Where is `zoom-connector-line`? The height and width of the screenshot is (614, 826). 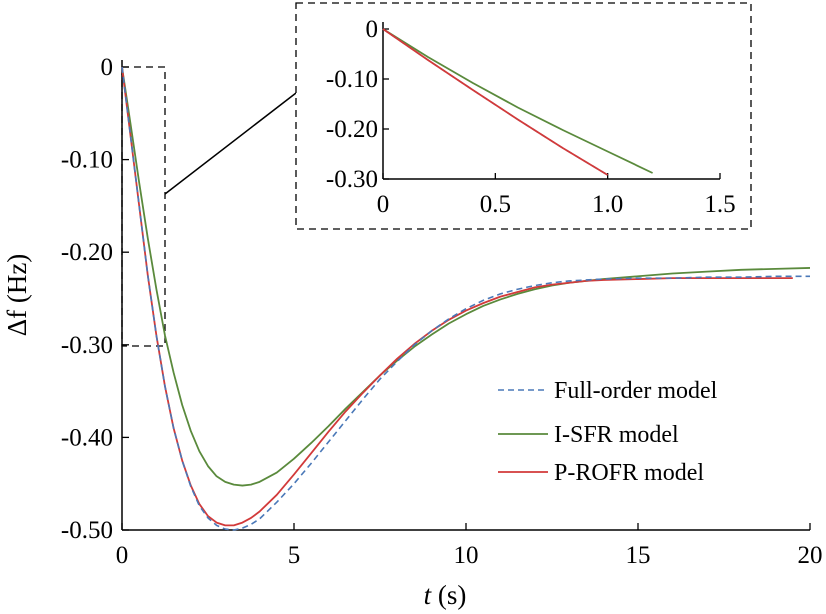 zoom-connector-line is located at coordinates (230, 143).